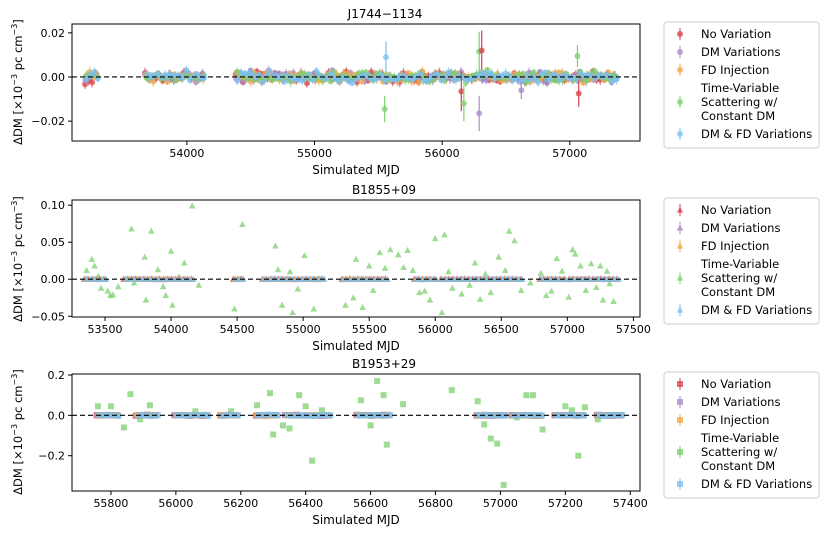 The image size is (830, 534). What do you see at coordinates (501, 329) in the screenshot?
I see `x-tick-label: 56500` at bounding box center [501, 329].